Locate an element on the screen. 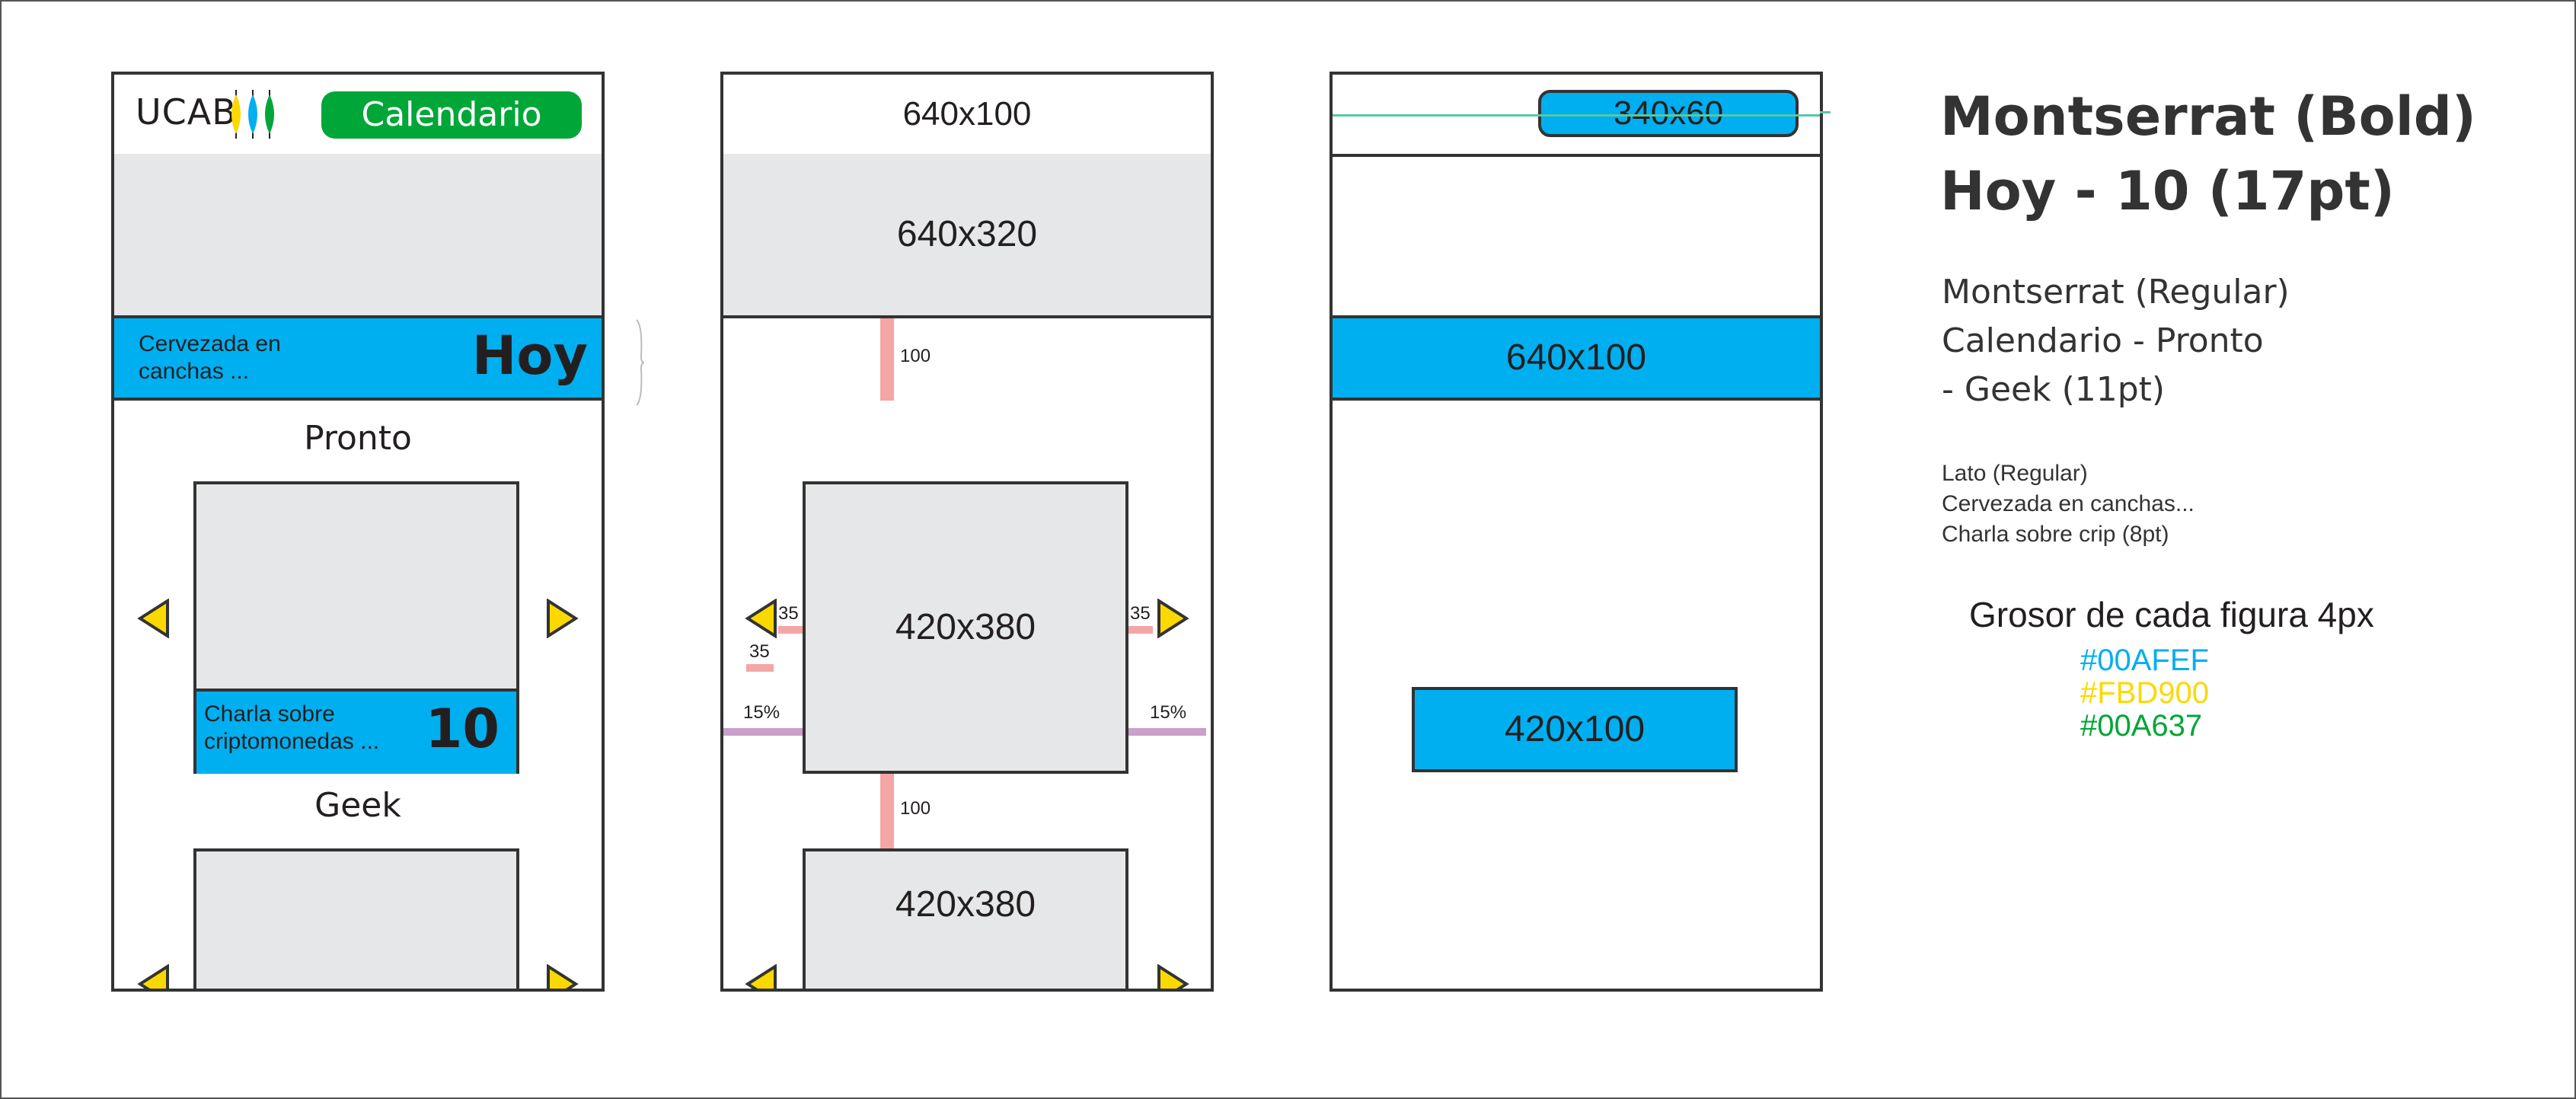  guide-line-overflow is located at coordinates (1825, 112).